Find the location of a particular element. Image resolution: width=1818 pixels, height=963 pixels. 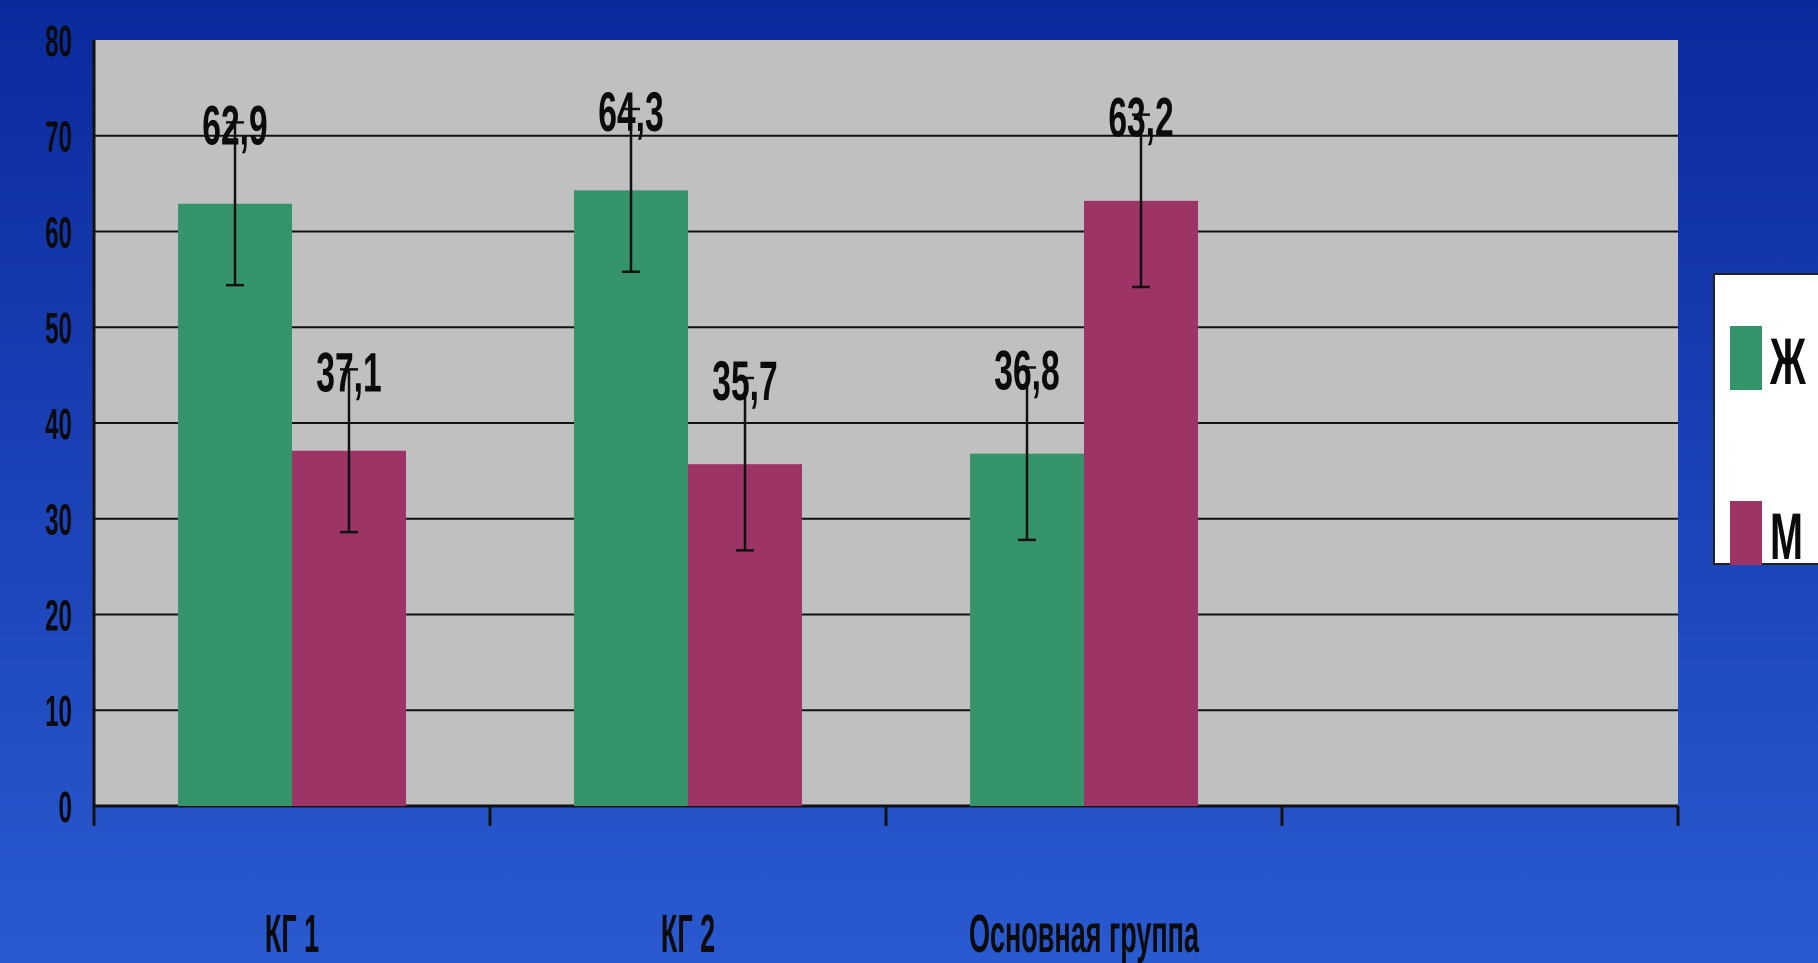

legend: ЖМ is located at coordinates (1765, 423).